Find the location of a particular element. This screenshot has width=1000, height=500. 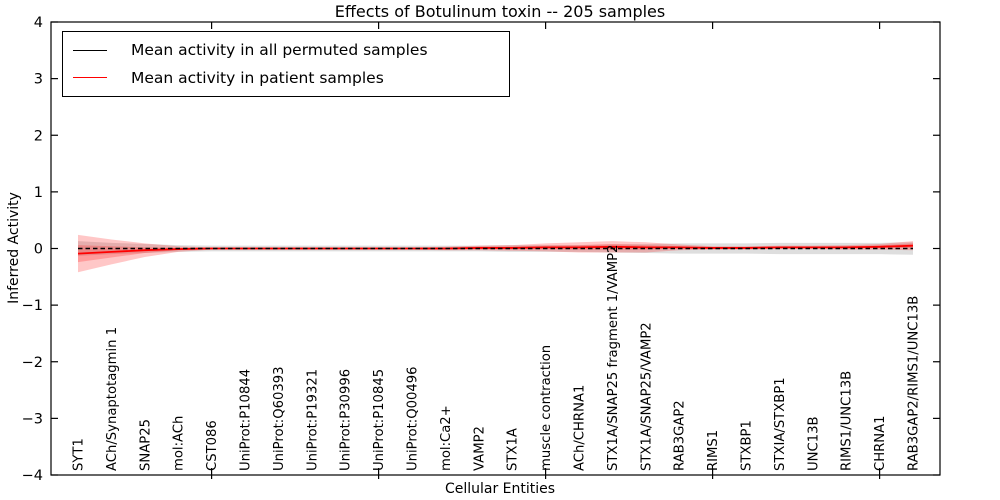

x-category-label: UniProt:P10845 is located at coordinates (379, 420).